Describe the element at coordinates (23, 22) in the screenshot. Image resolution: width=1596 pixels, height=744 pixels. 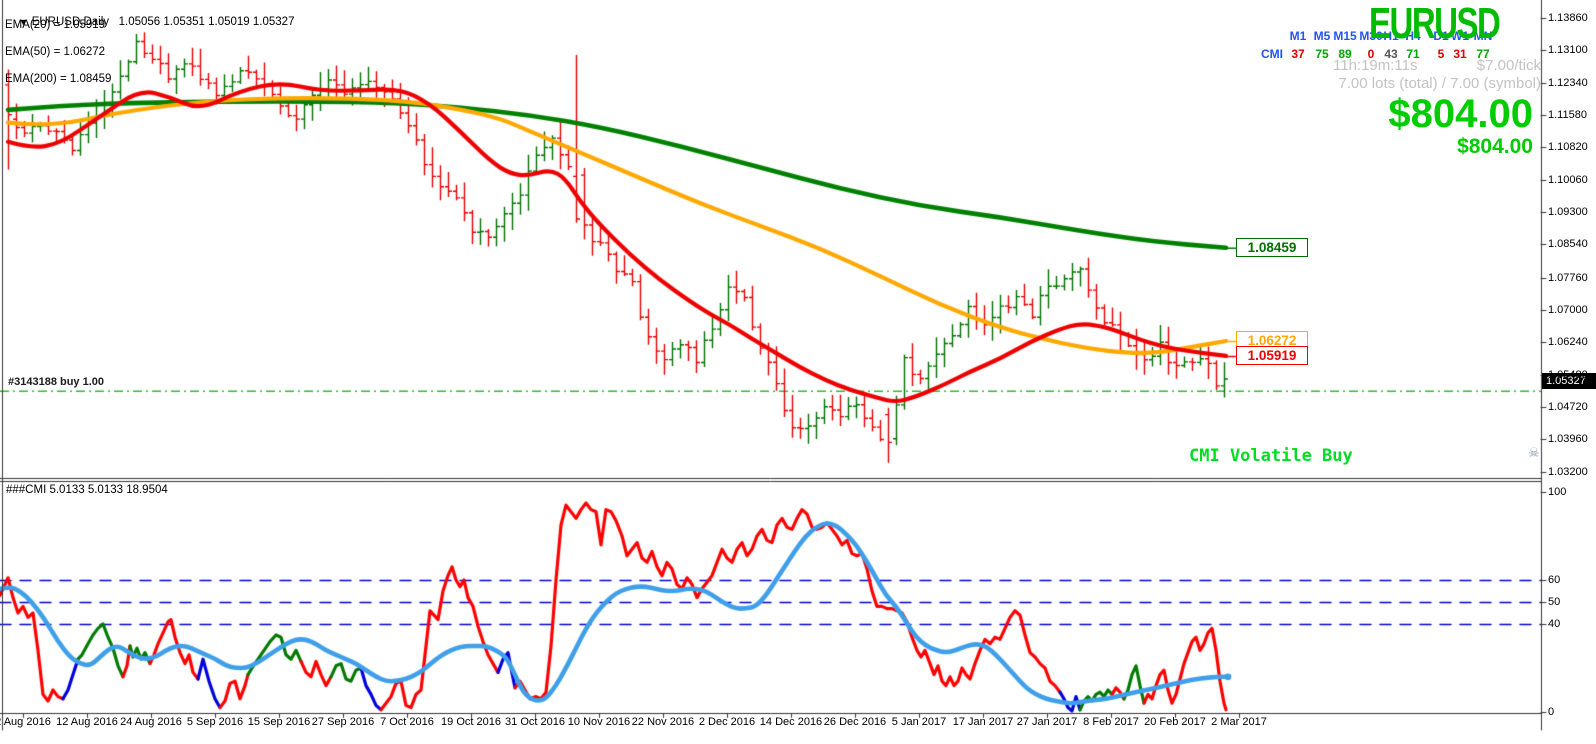
I see `symbol-dropdown-icon: ▼` at that location.